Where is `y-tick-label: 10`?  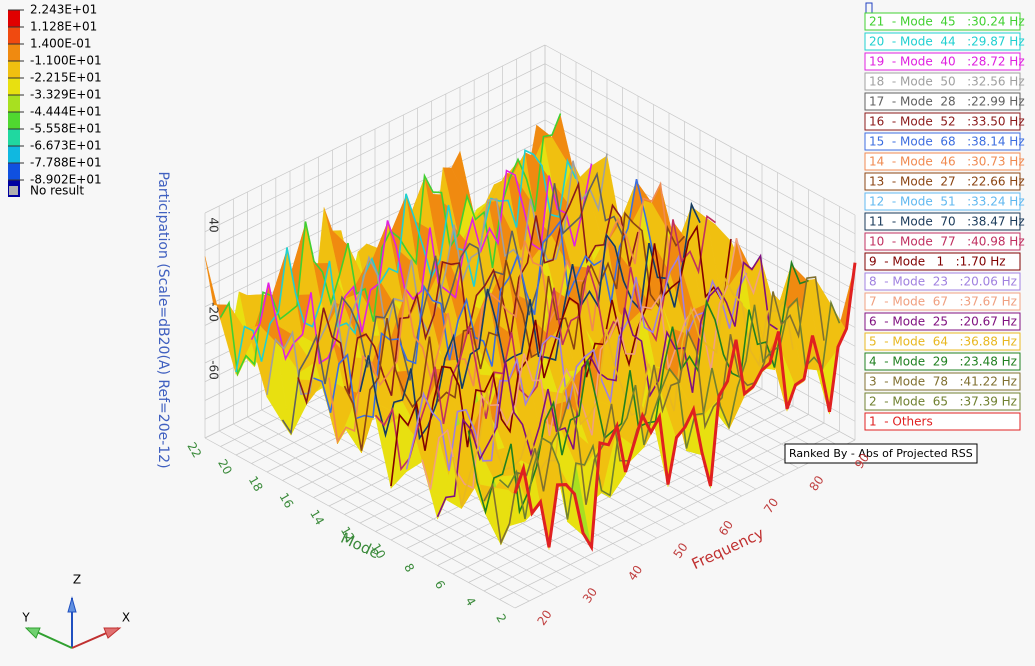 y-tick-label: 10 is located at coordinates (379, 551).